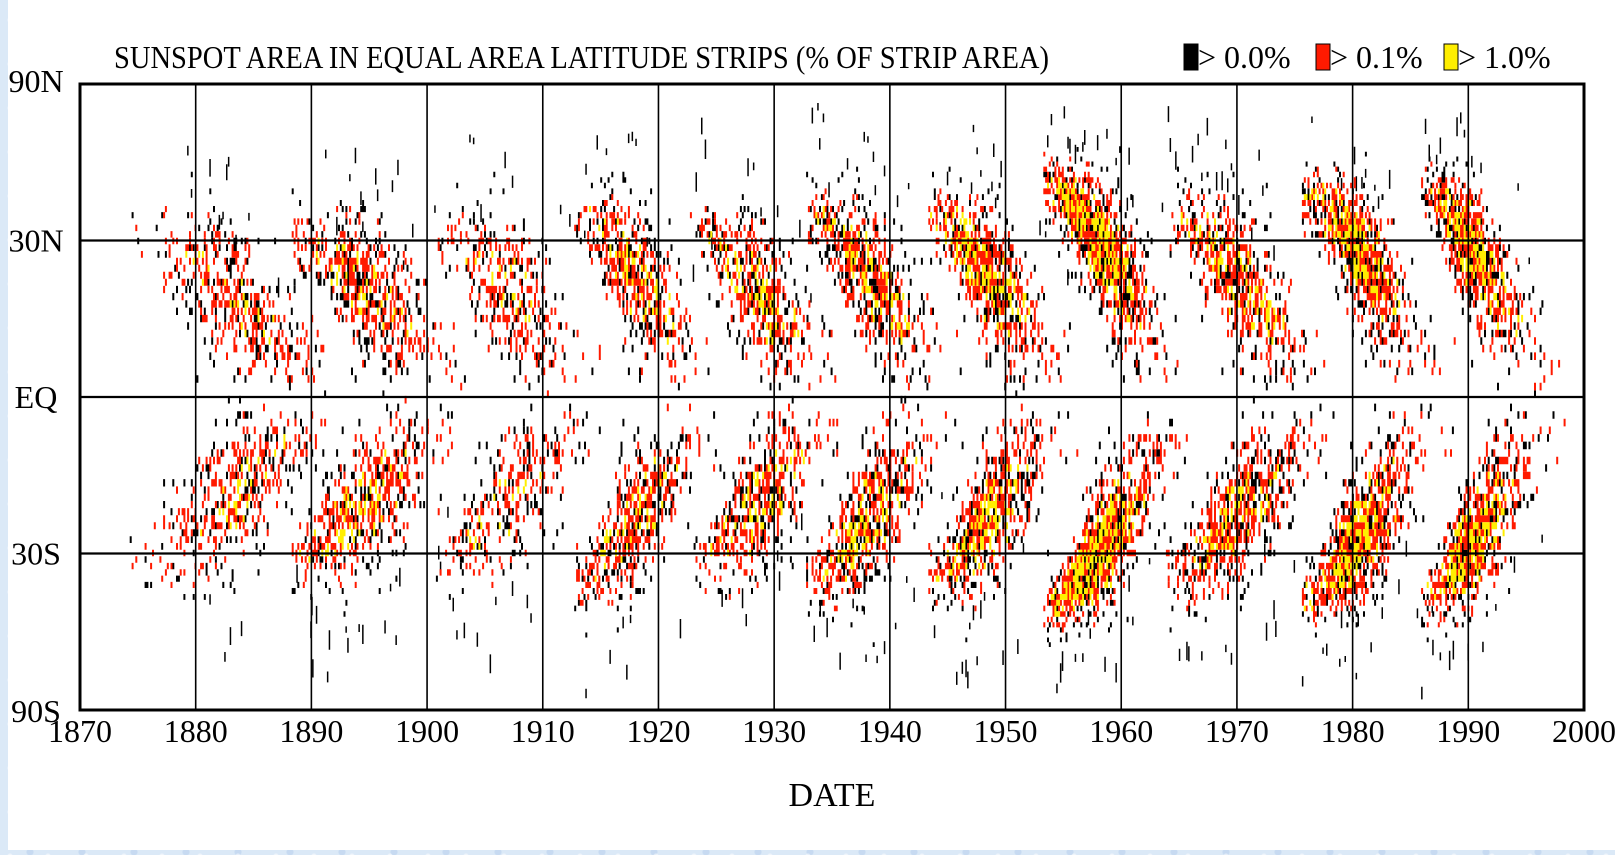  What do you see at coordinates (35, 81) in the screenshot?
I see `y-tick-label-90n: 90N` at bounding box center [35, 81].